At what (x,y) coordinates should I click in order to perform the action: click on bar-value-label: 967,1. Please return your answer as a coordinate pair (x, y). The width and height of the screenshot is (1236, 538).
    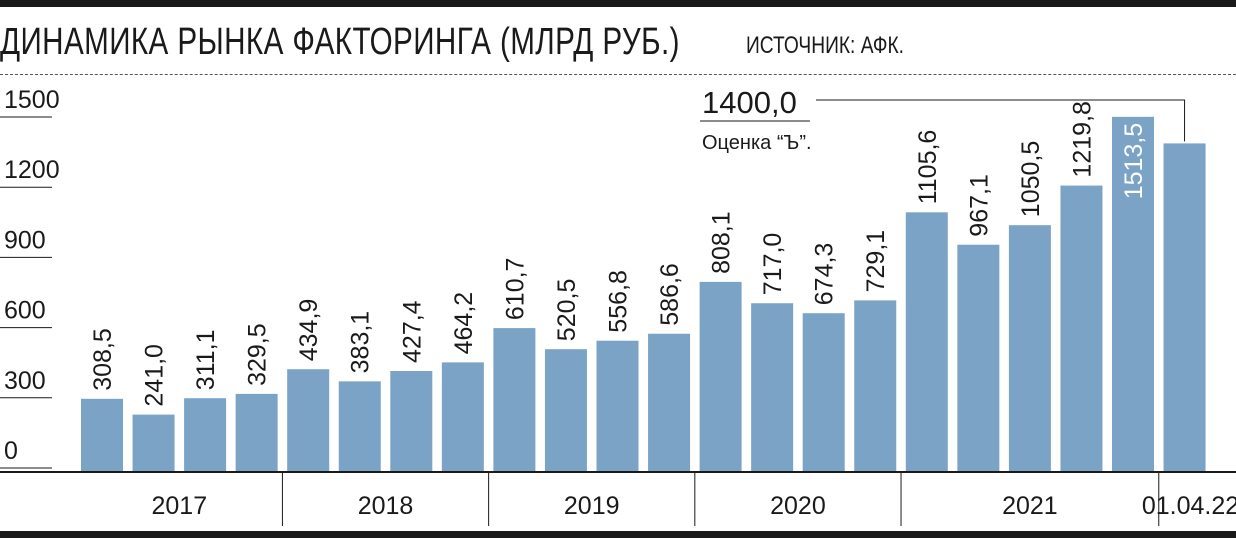
    Looking at the image, I should click on (979, 205).